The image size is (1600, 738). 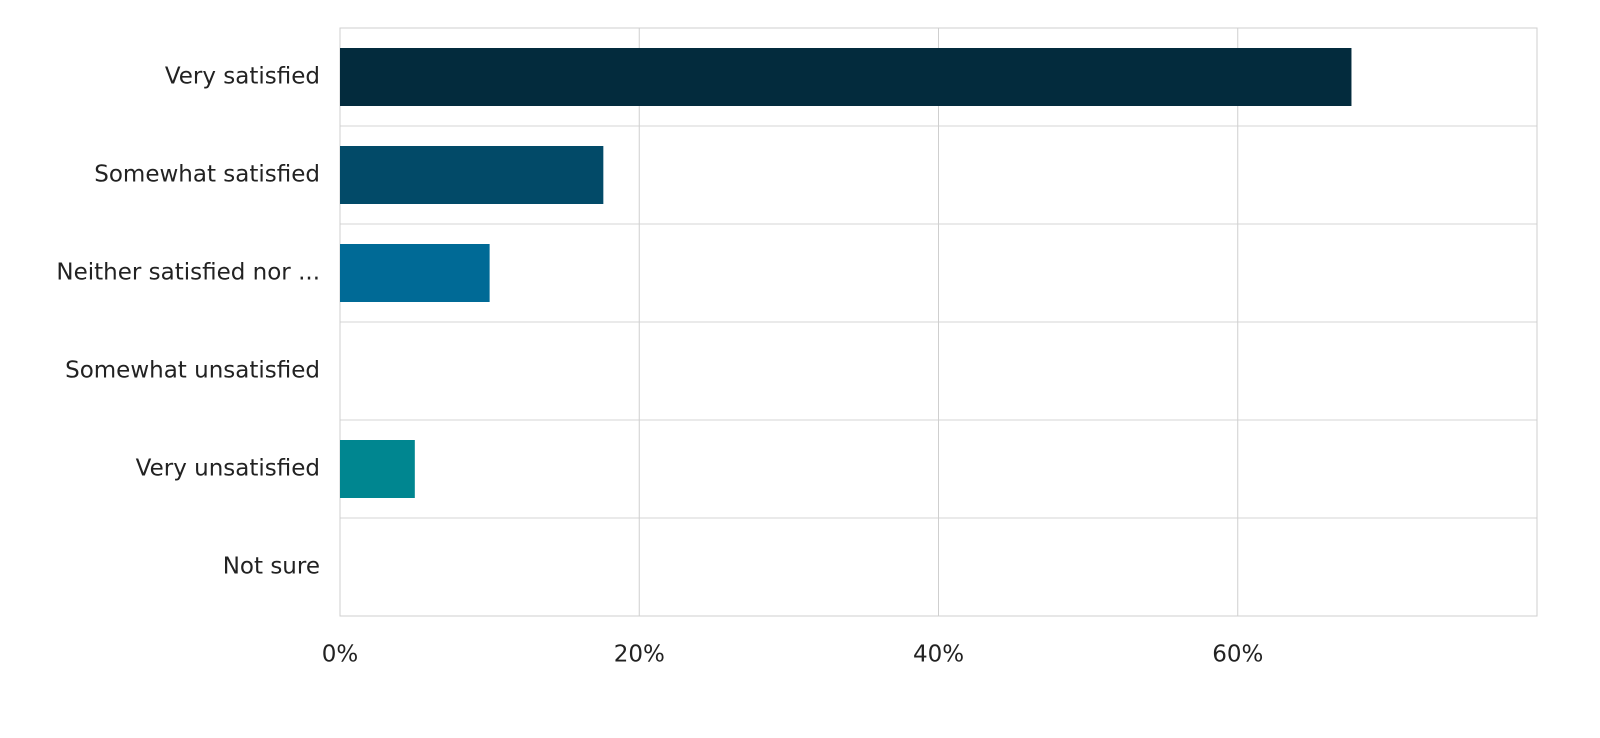 I want to click on y-tick-label: Somewhat unsatisfied, so click(x=192, y=371).